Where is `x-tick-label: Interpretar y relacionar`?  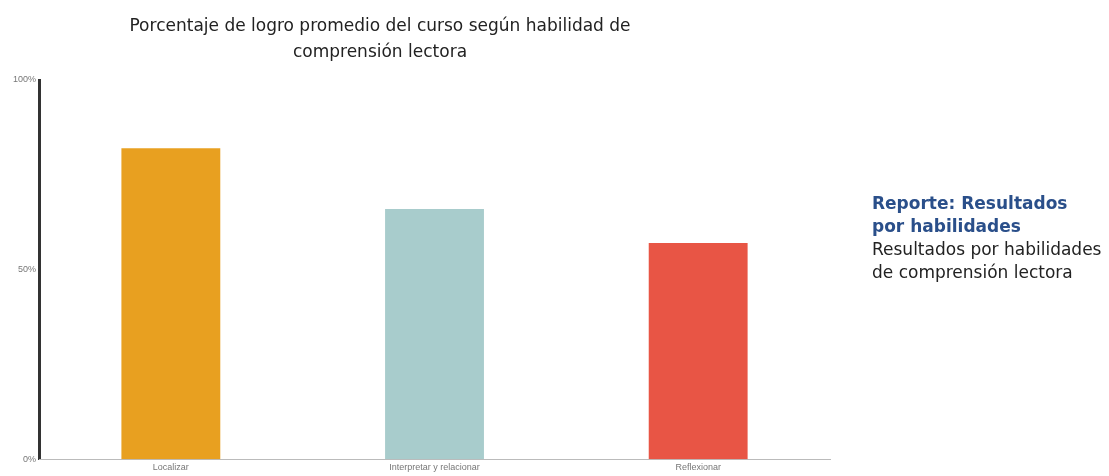
x-tick-label: Interpretar y relacionar is located at coordinates (434, 467).